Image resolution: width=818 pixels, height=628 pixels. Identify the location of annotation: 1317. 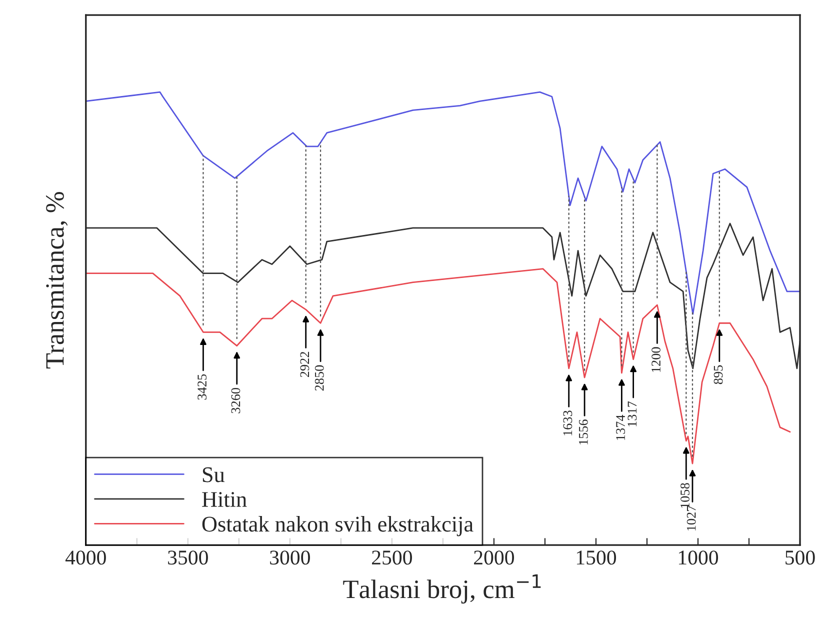
(632, 413).